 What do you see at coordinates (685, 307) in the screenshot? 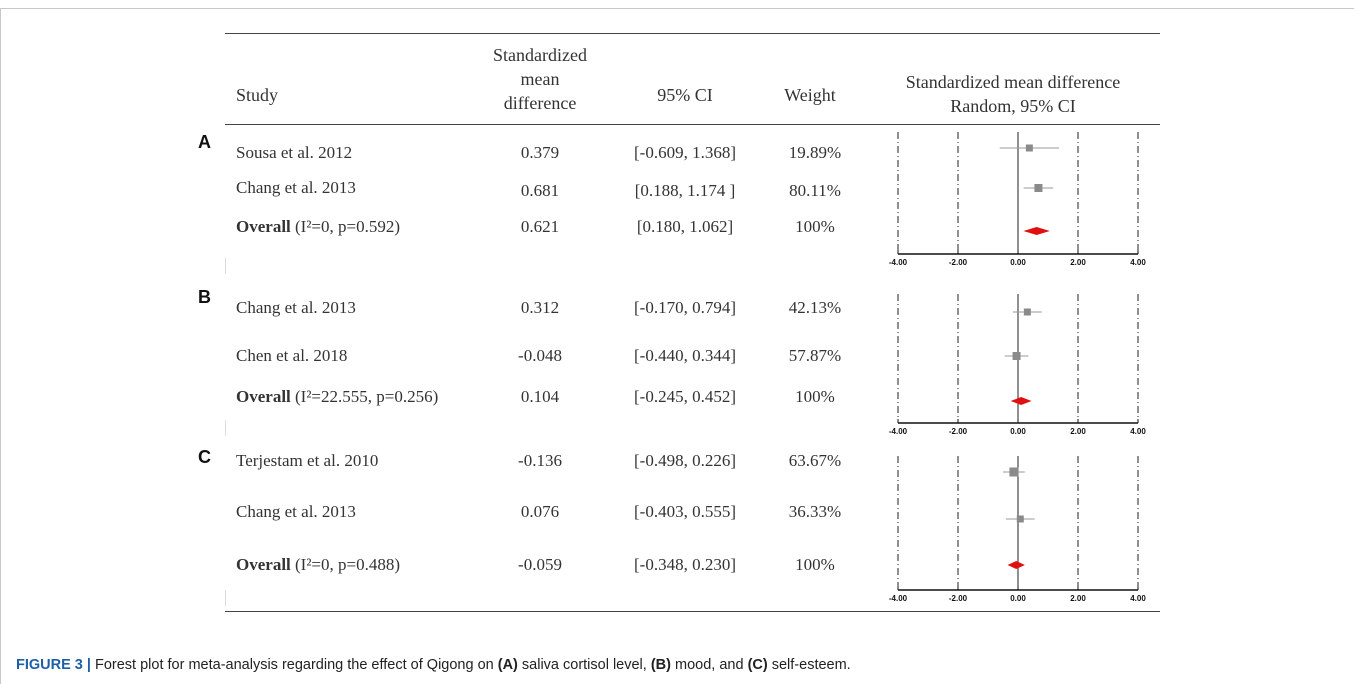
I see `ci-value: [-0.170, 0.794]` at bounding box center [685, 307].